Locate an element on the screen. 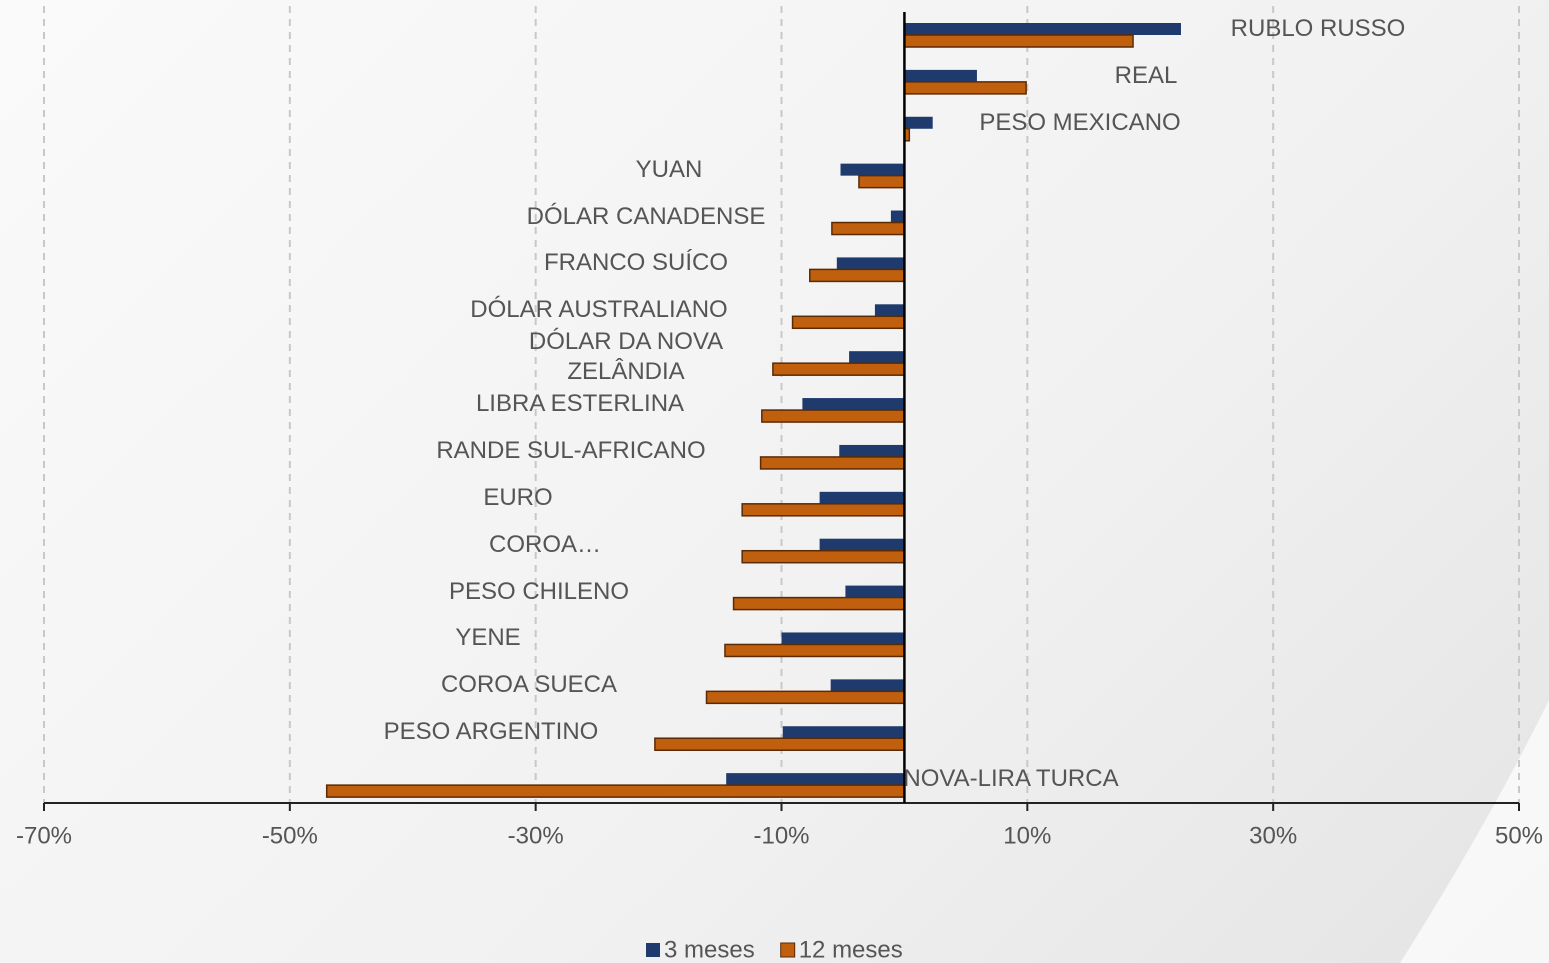 The width and height of the screenshot is (1549, 963). bar-label: NOVA-LIRA TURCA is located at coordinates (1011, 779).